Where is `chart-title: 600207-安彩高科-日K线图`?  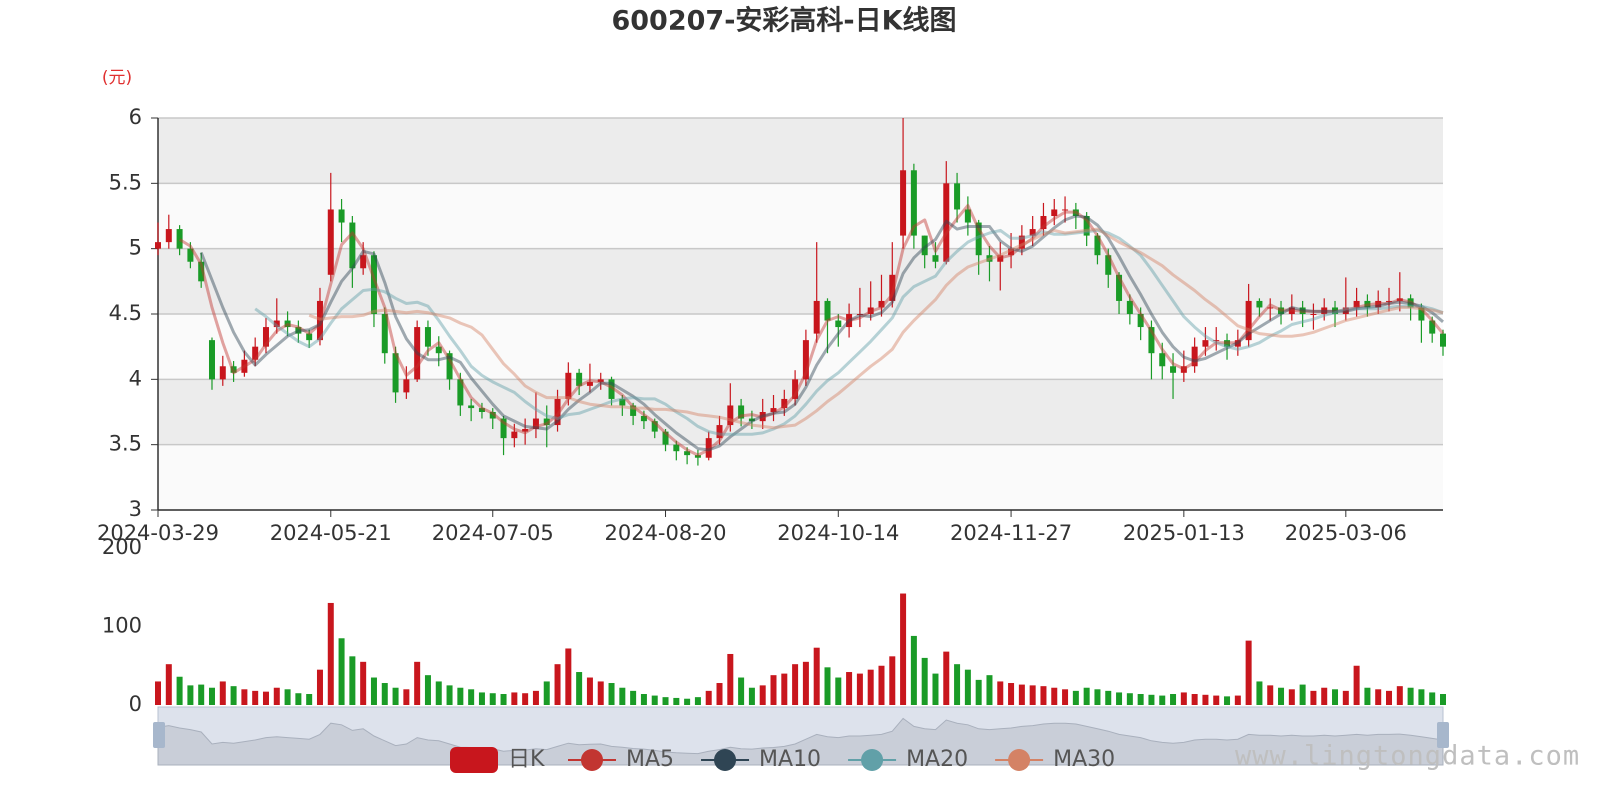 chart-title: 600207-安彩高科-日K线图 is located at coordinates (783, 21).